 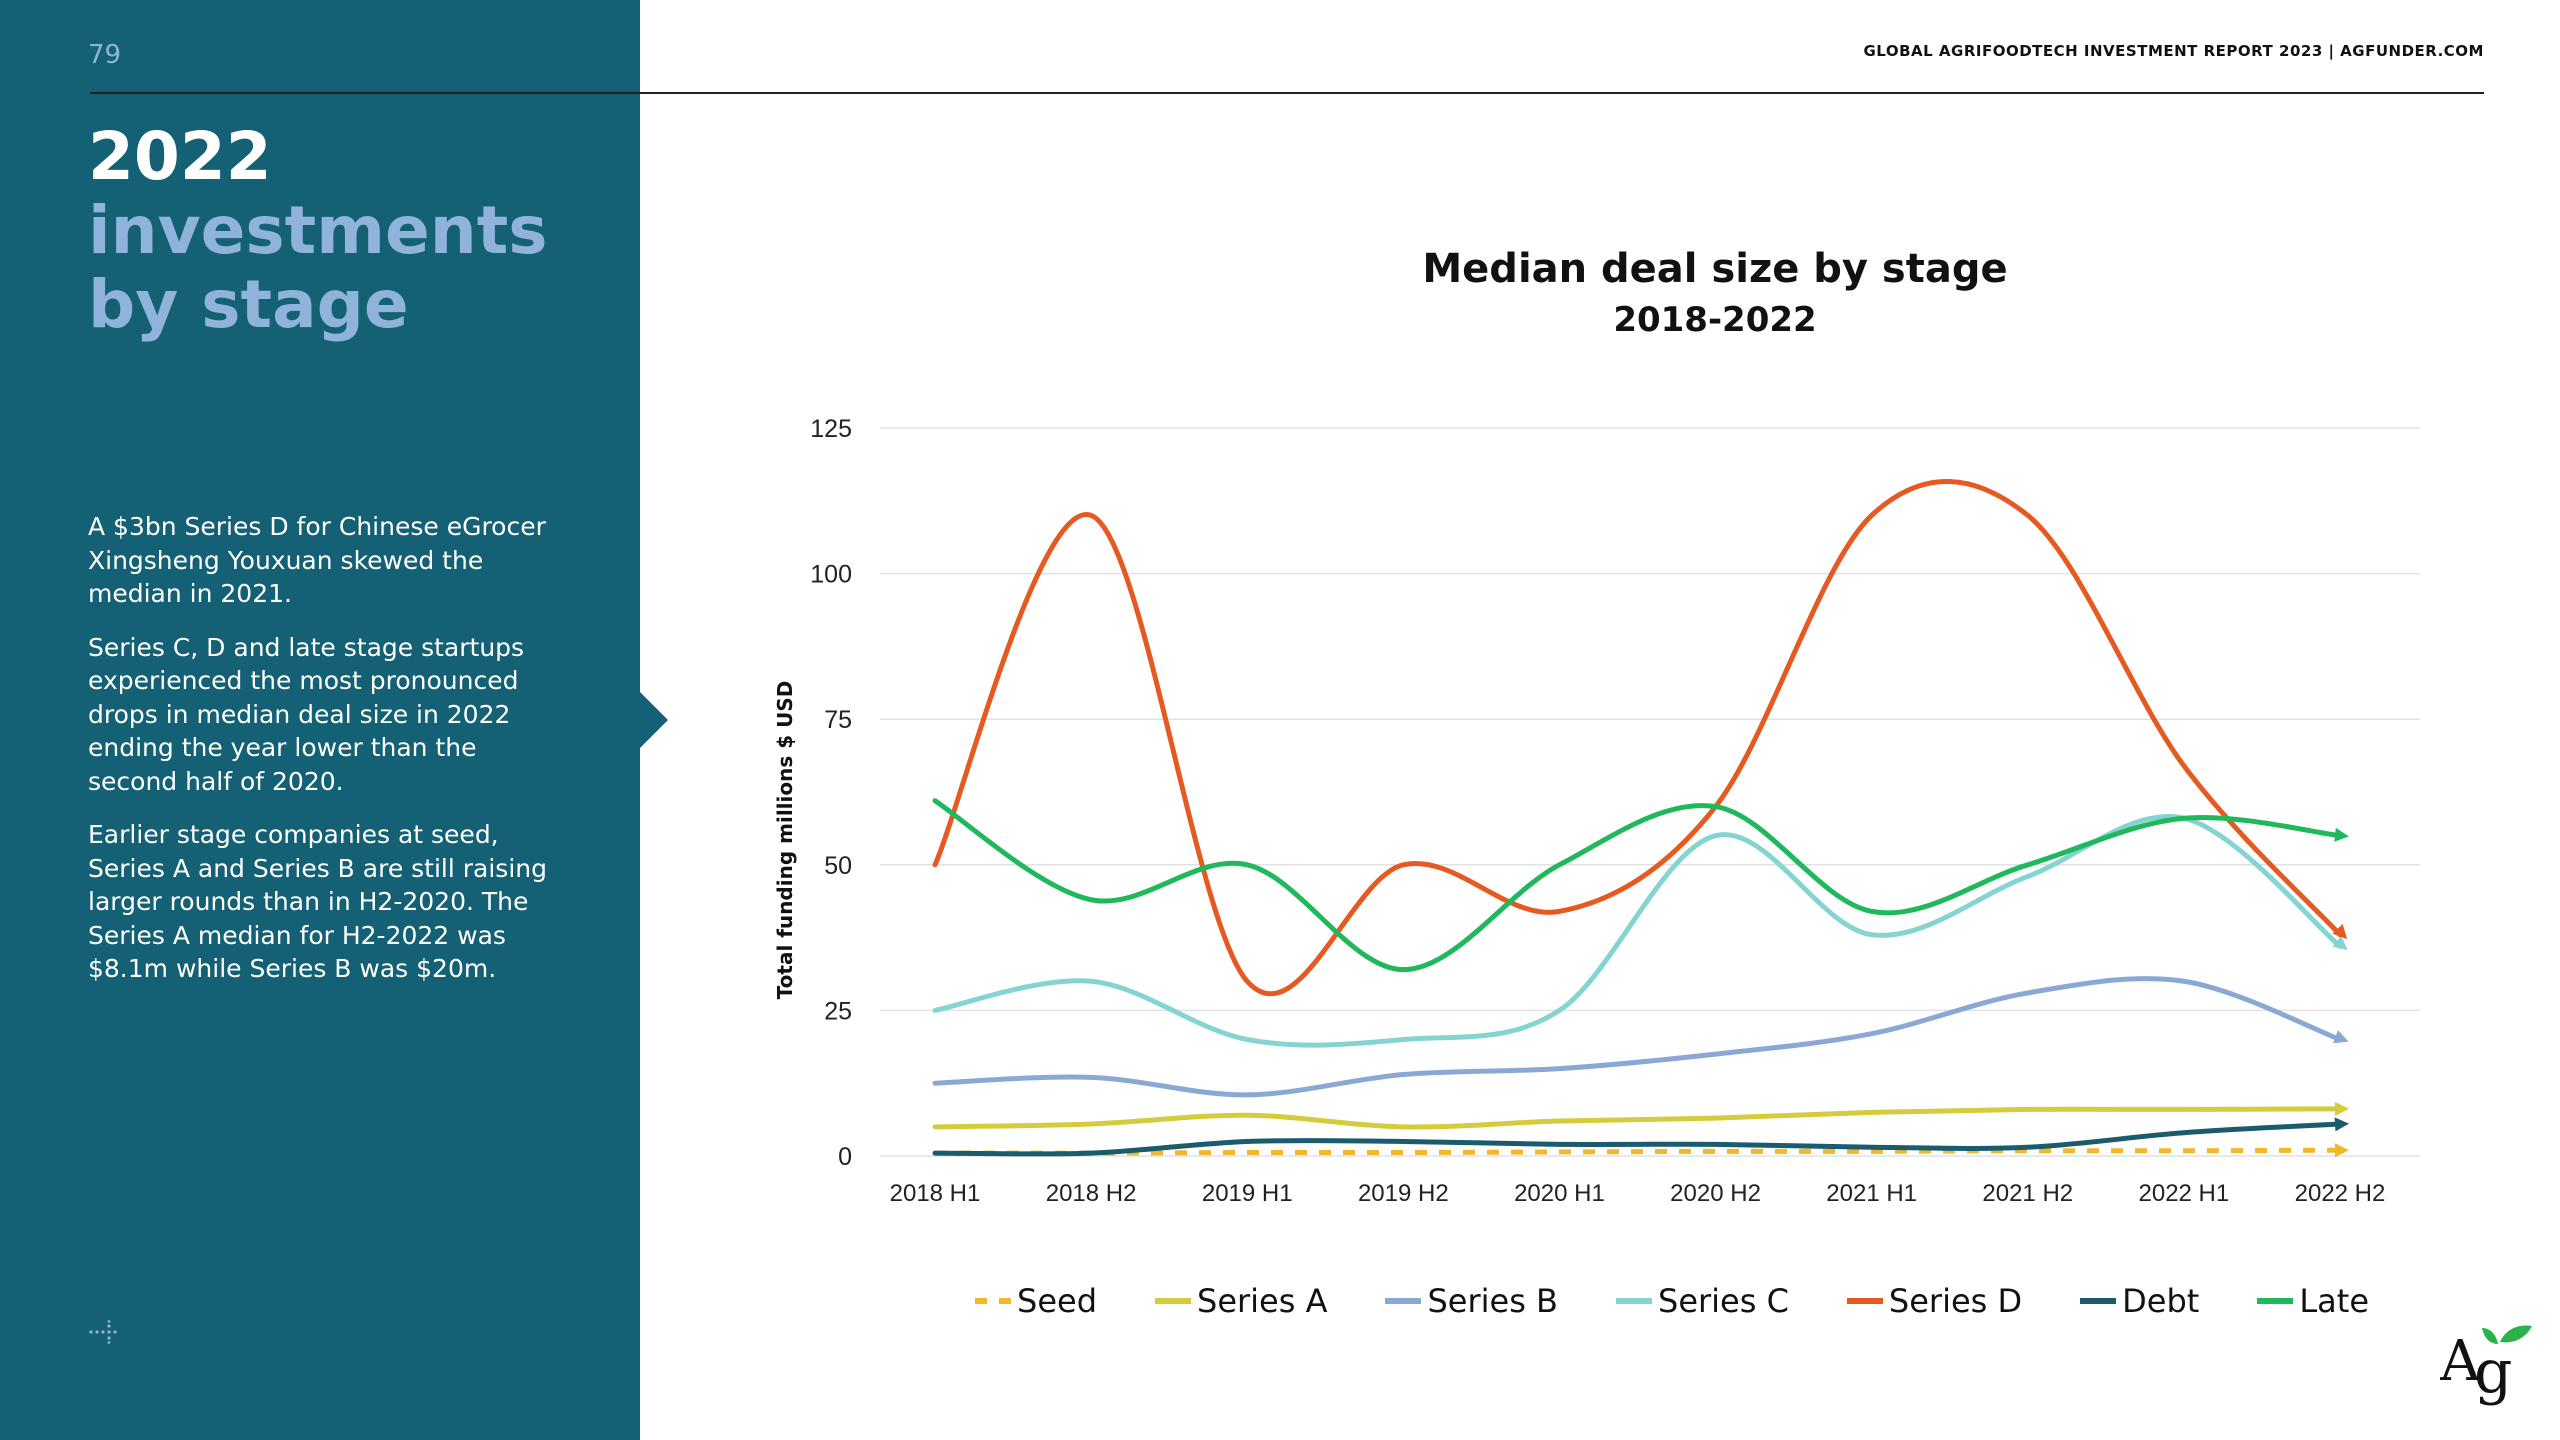 I want to click on series-line-series-c, so click(x=1637, y=931).